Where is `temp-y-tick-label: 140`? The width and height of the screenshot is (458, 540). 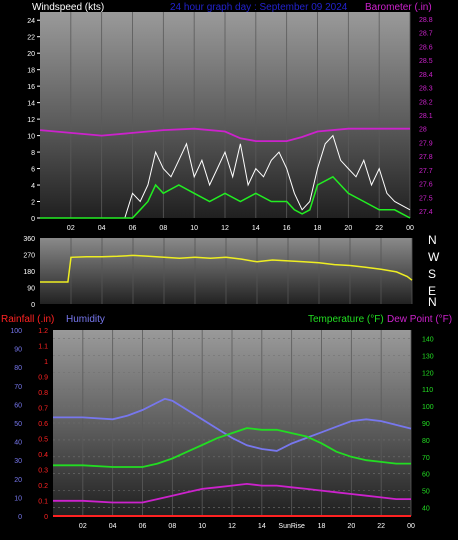 temp-y-tick-label: 140 is located at coordinates (428, 339).